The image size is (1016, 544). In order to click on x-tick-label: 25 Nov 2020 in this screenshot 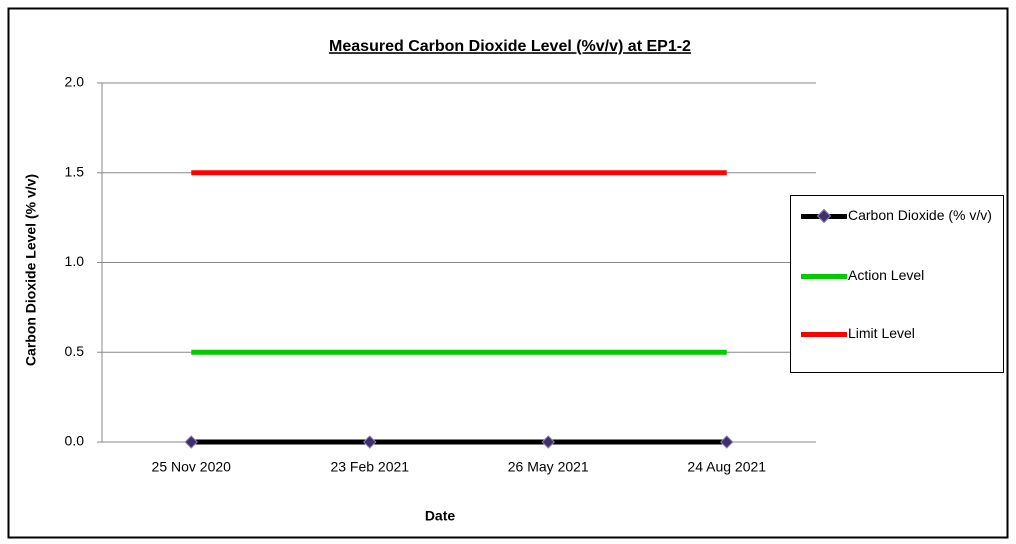, I will do `click(192, 467)`.